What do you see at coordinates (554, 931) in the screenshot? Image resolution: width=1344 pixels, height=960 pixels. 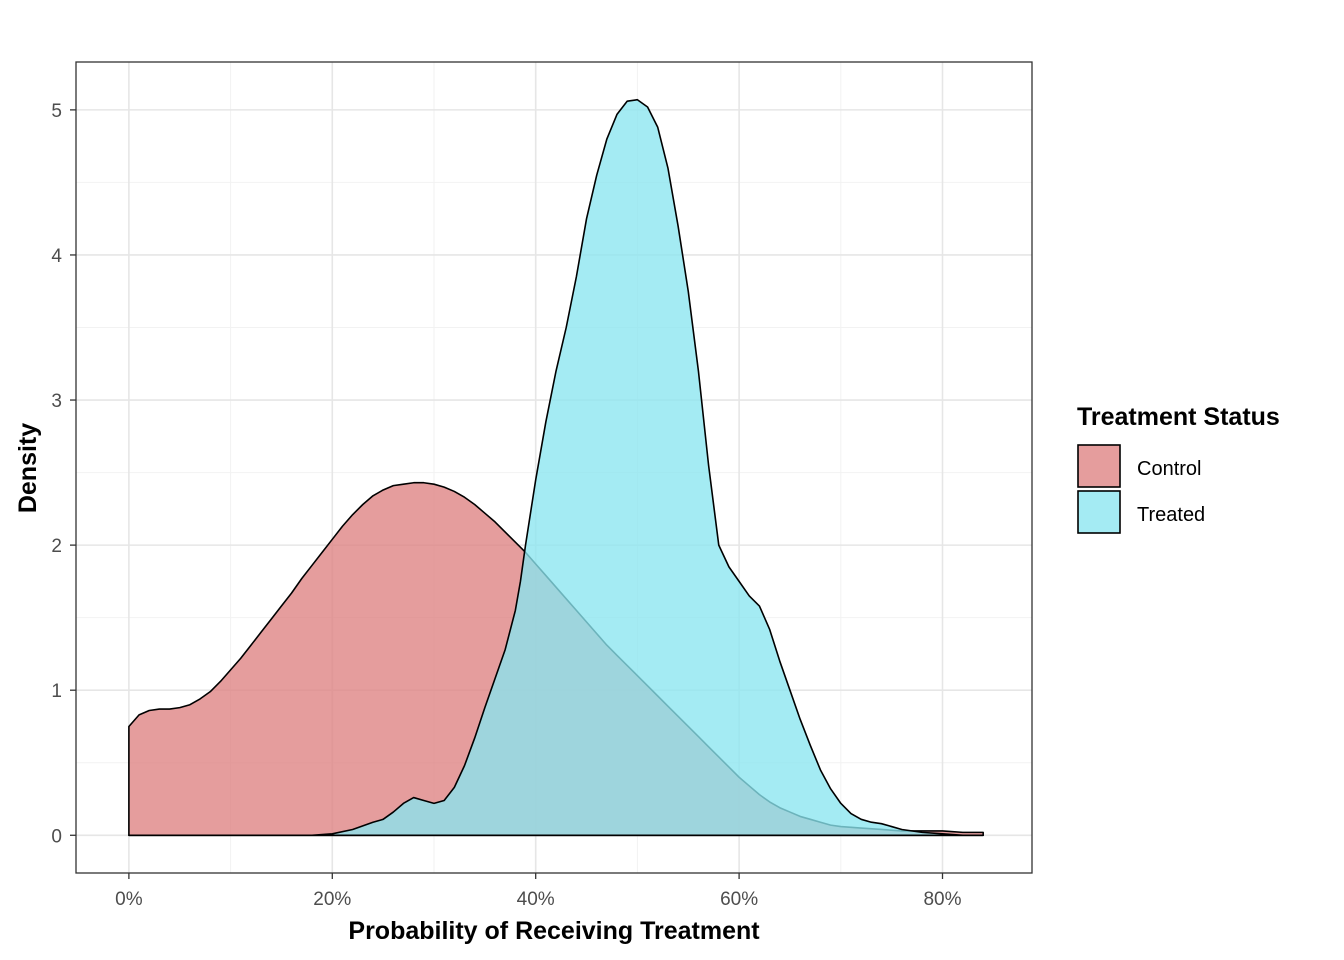 I see `x-axis-title: Probability of Receiving Treatment` at bounding box center [554, 931].